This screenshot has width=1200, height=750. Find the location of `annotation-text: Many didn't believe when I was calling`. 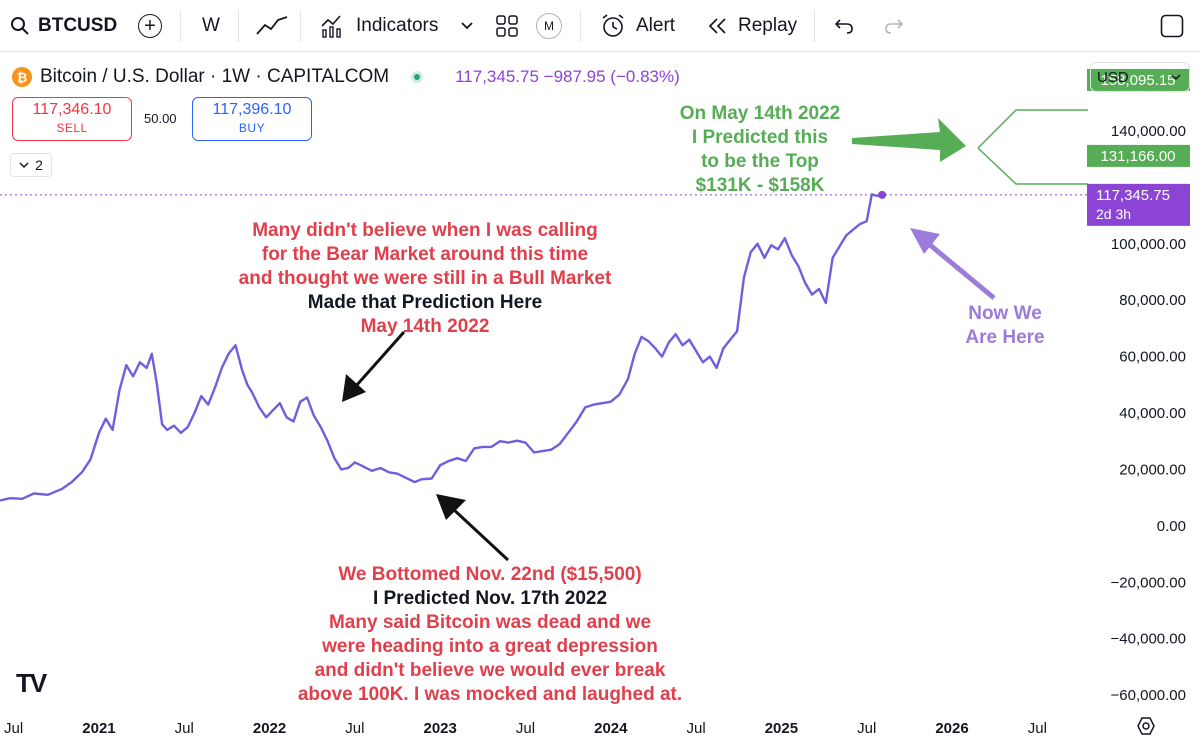

annotation-text: Many didn't believe when I was calling is located at coordinates (425, 230).